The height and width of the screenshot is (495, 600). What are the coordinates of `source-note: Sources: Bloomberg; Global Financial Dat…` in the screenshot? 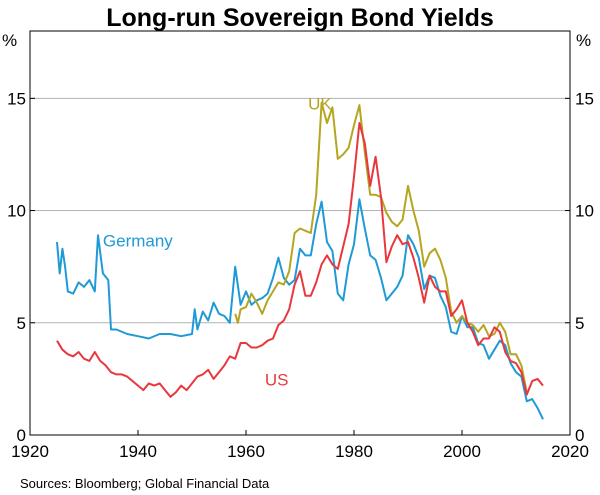 It's located at (145, 483).